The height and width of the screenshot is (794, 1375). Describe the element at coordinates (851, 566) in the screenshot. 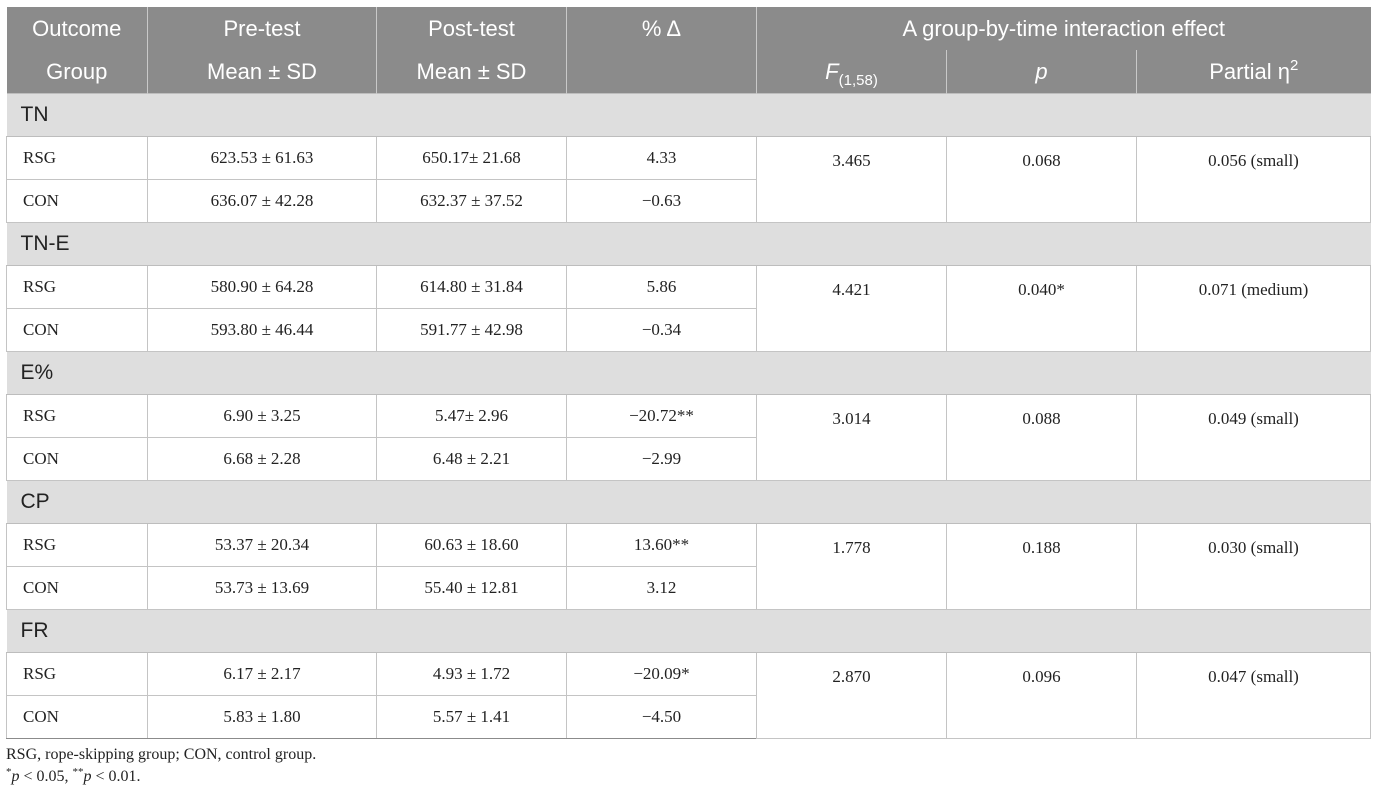

I see `f-cell: 1.778` at that location.